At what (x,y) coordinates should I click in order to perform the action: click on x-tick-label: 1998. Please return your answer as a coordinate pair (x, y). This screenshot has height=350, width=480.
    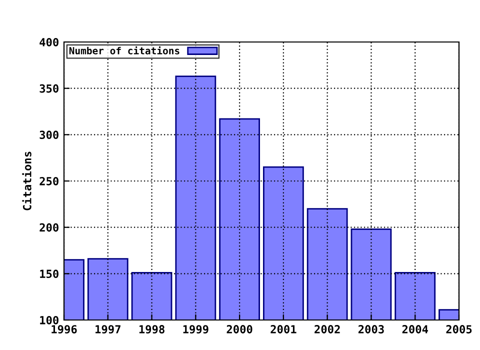
    Looking at the image, I should click on (151, 329).